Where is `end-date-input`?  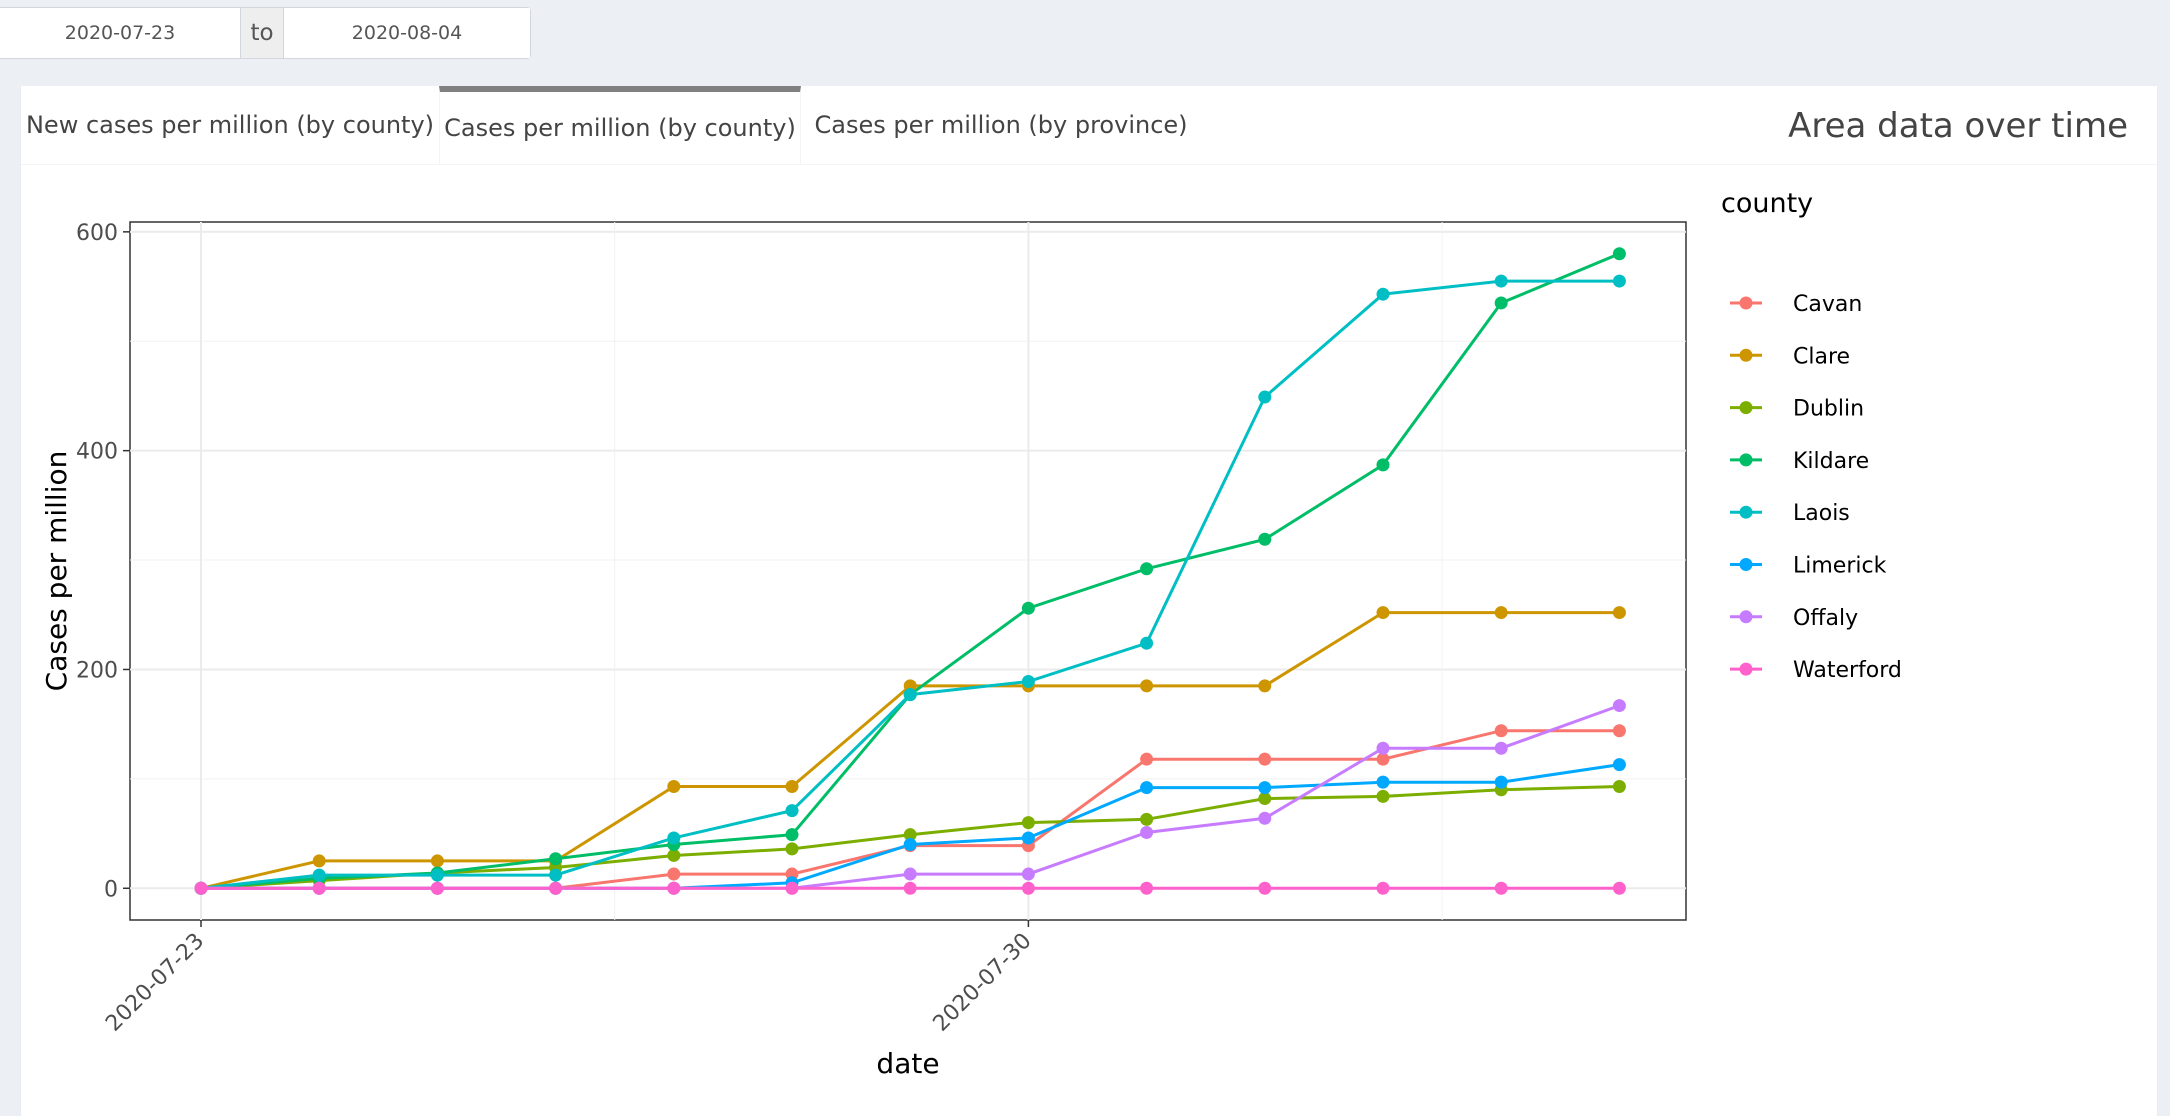 end-date-input is located at coordinates (407, 33).